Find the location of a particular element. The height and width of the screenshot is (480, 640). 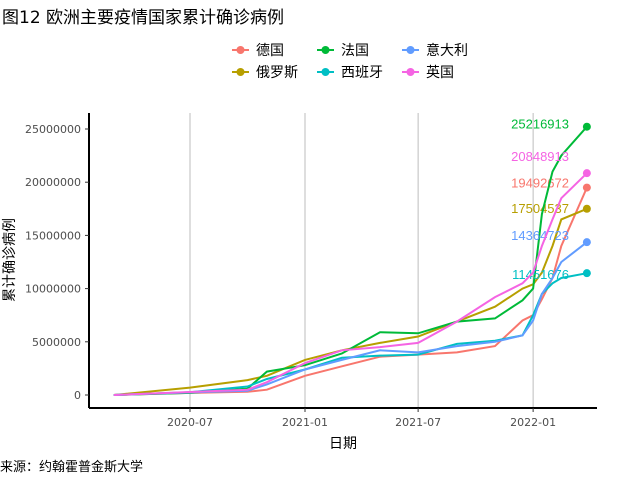

legend-item-意大利: 意大利 is located at coordinates (435, 50).